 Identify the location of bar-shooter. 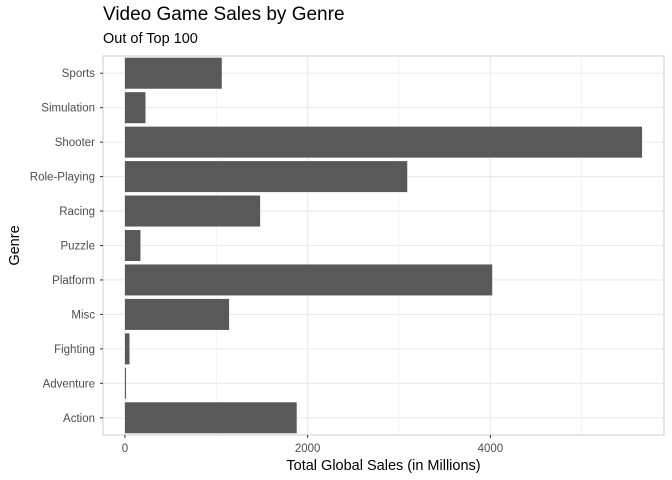
(383, 142).